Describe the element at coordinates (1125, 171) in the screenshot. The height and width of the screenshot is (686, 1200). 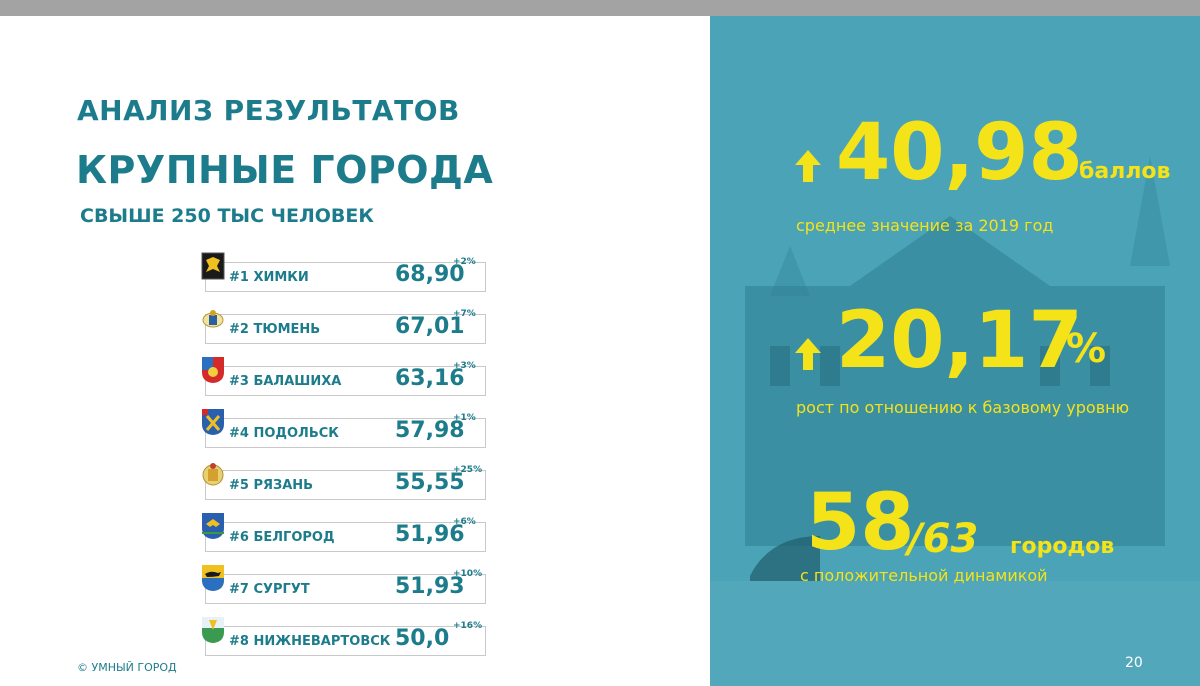
I see `avg-unit: баллов` at that location.